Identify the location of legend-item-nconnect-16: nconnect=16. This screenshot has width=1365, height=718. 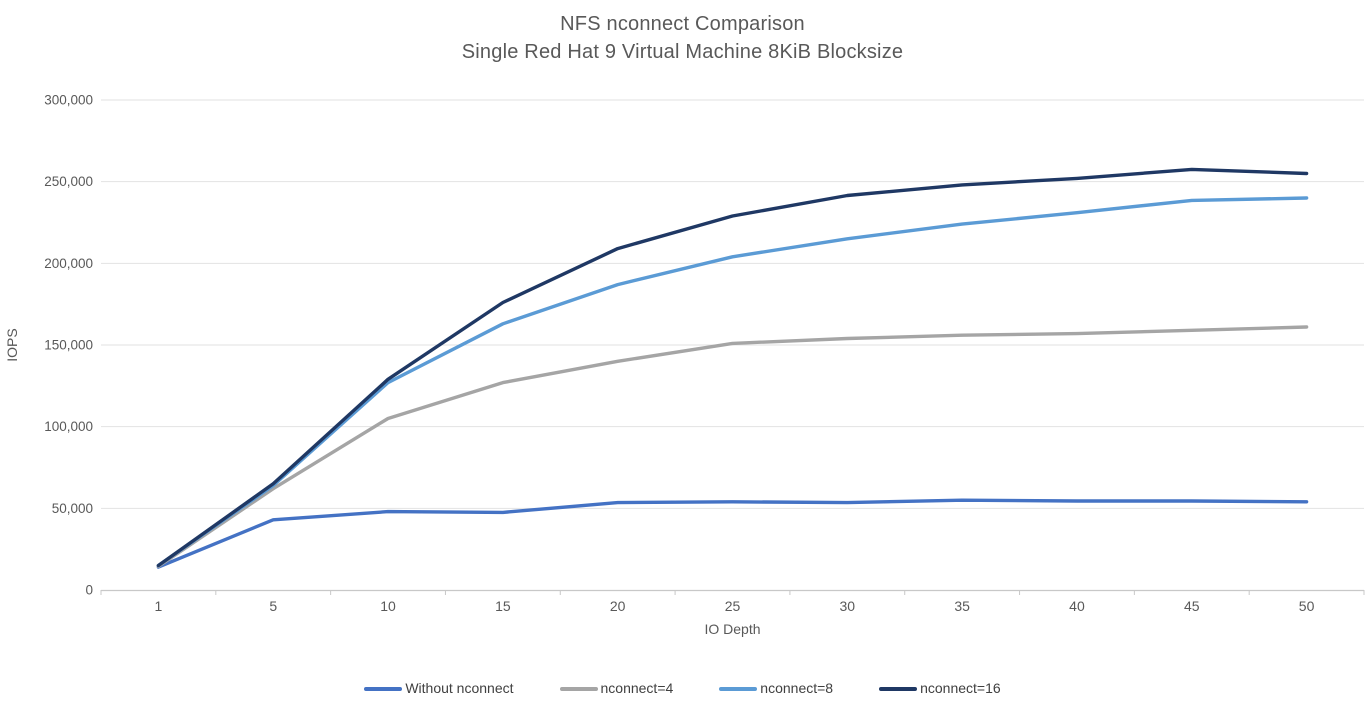
(940, 688).